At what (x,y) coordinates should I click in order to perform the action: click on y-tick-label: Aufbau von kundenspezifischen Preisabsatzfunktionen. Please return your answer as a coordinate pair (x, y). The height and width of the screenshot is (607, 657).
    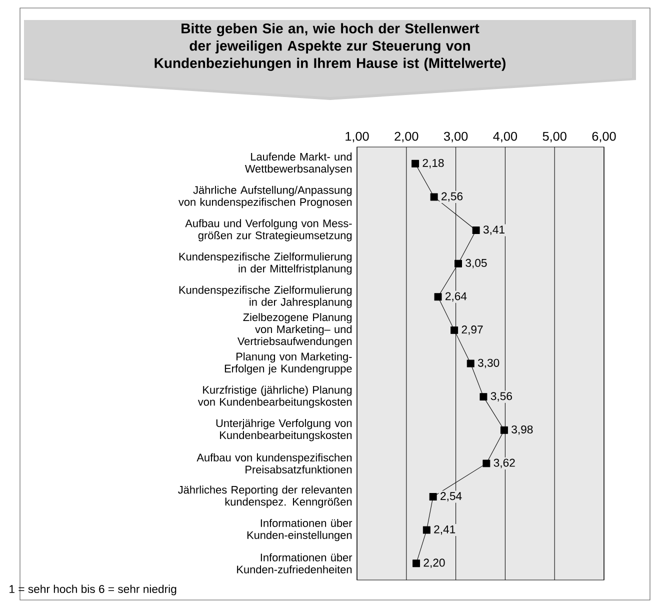
    Looking at the image, I should click on (274, 463).